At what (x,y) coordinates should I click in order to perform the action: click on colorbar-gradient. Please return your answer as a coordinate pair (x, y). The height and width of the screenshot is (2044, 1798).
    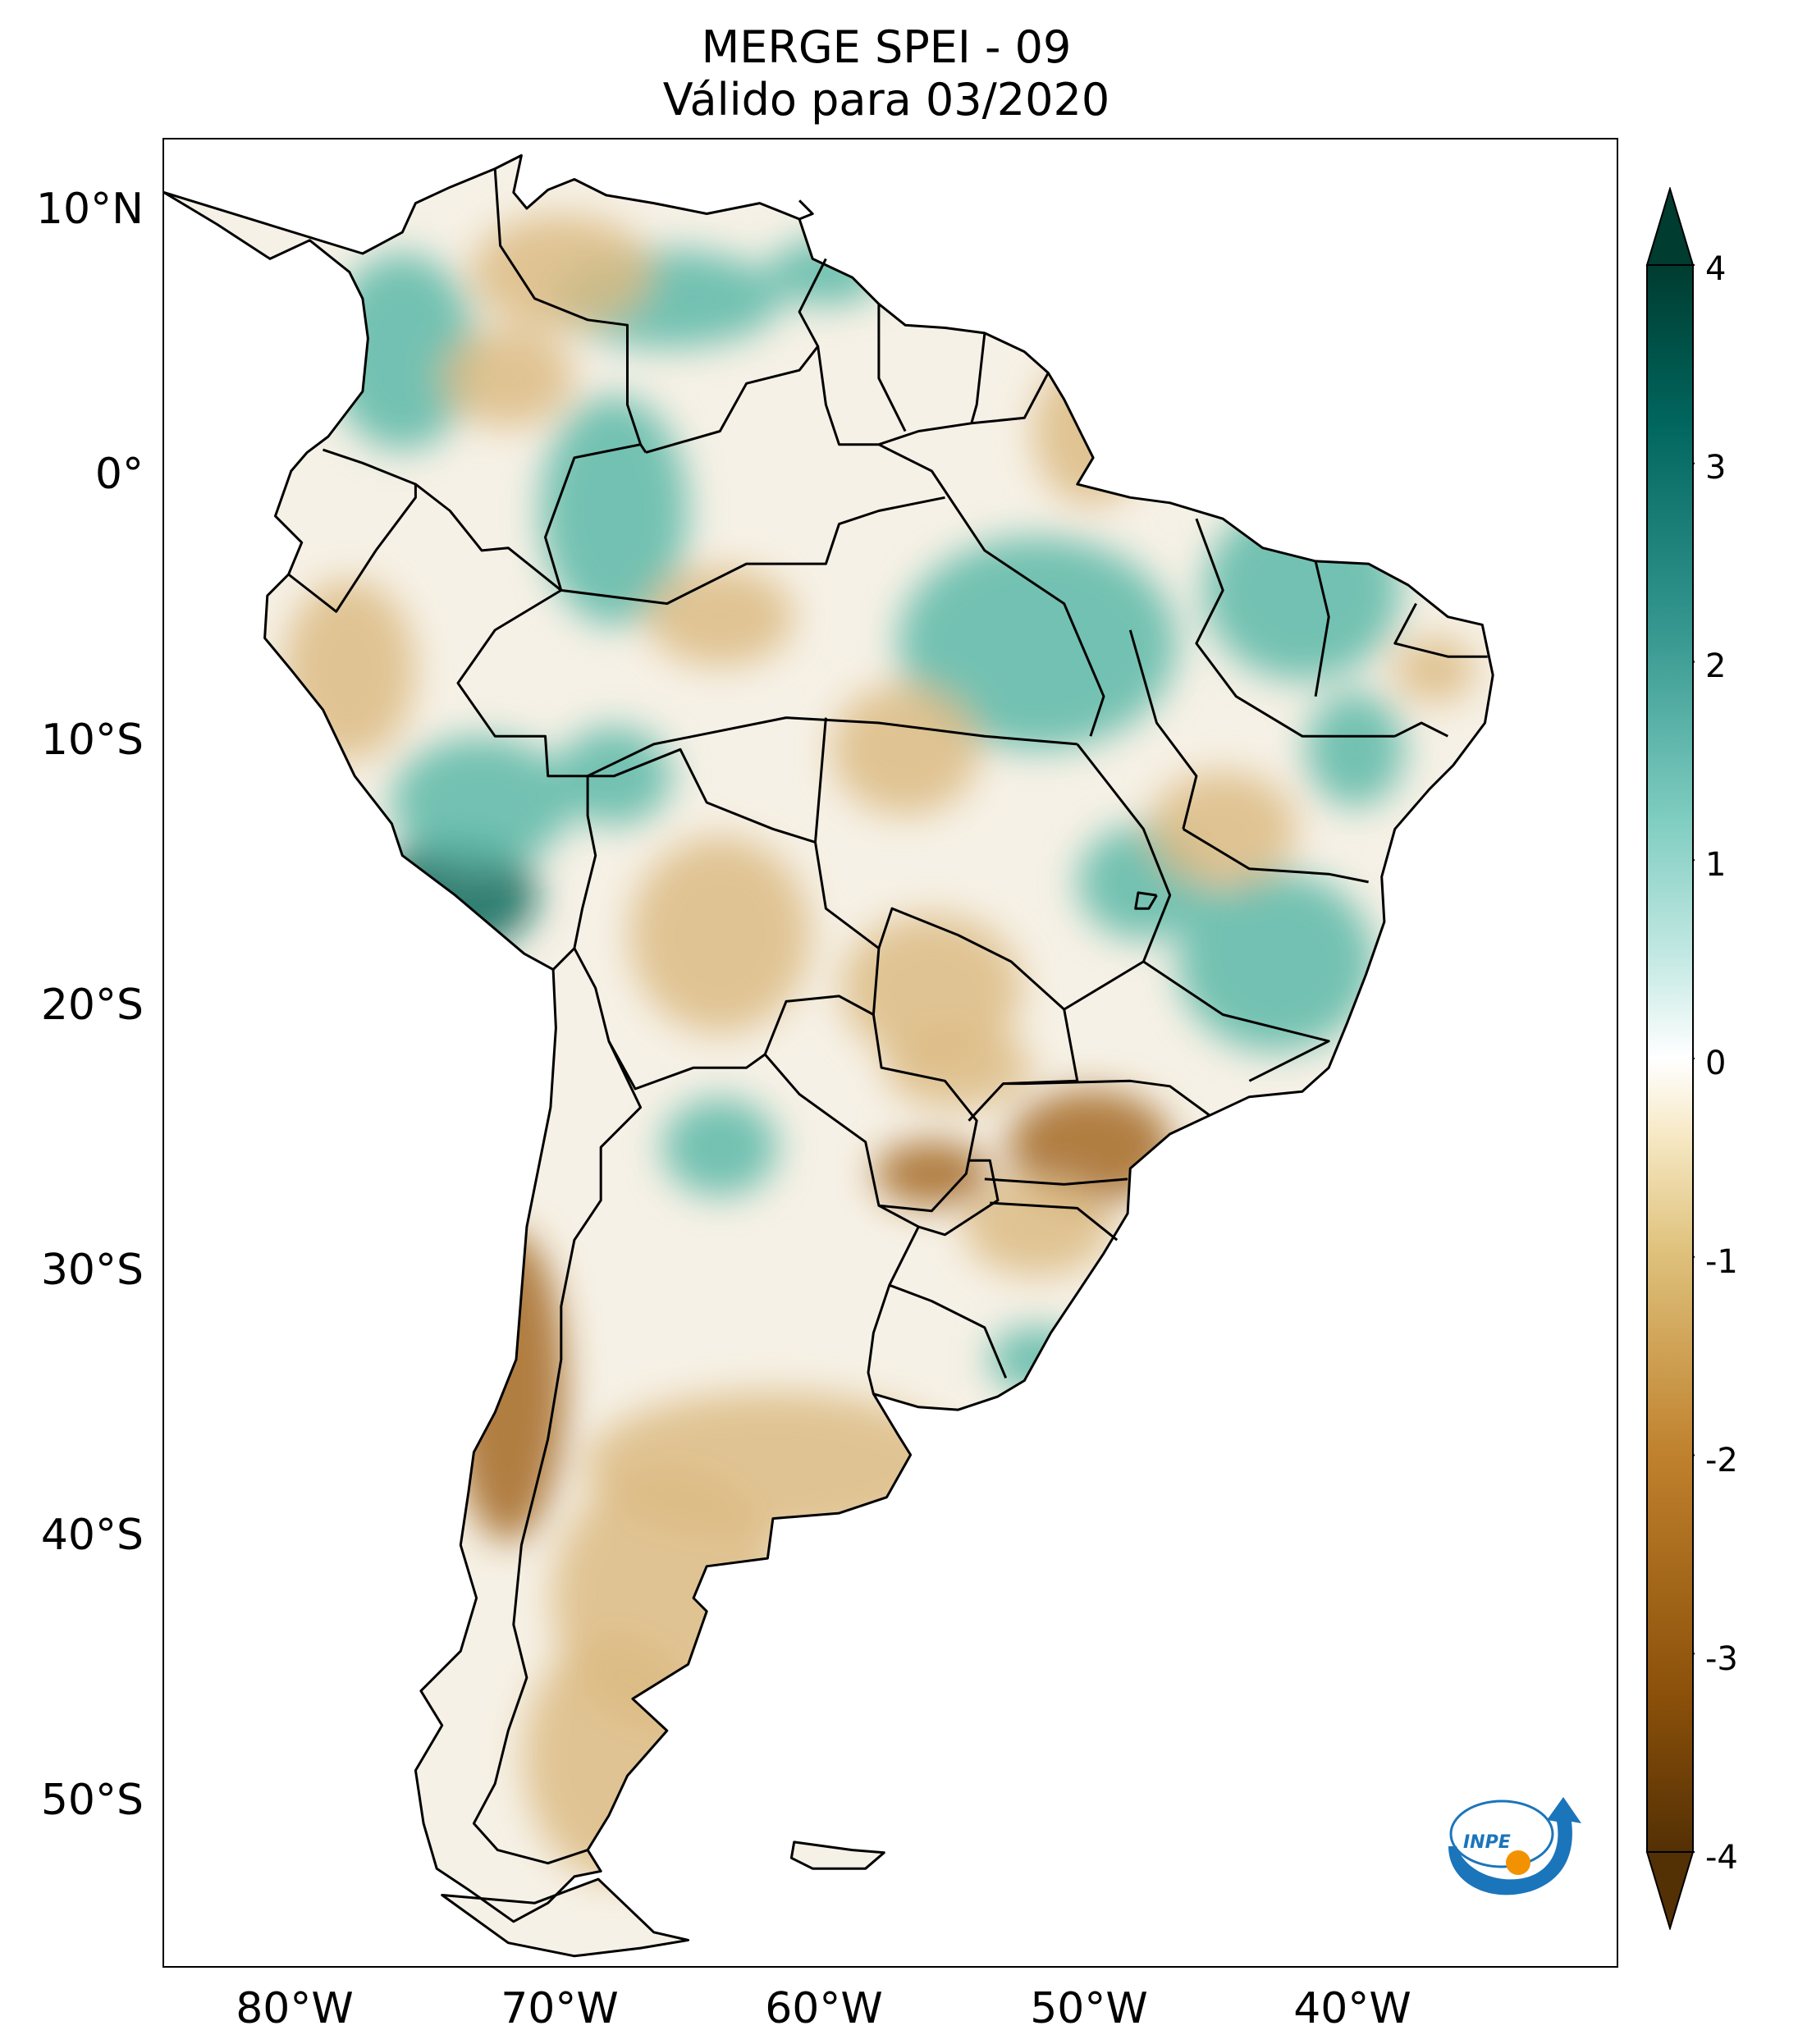
    Looking at the image, I should click on (1670, 1058).